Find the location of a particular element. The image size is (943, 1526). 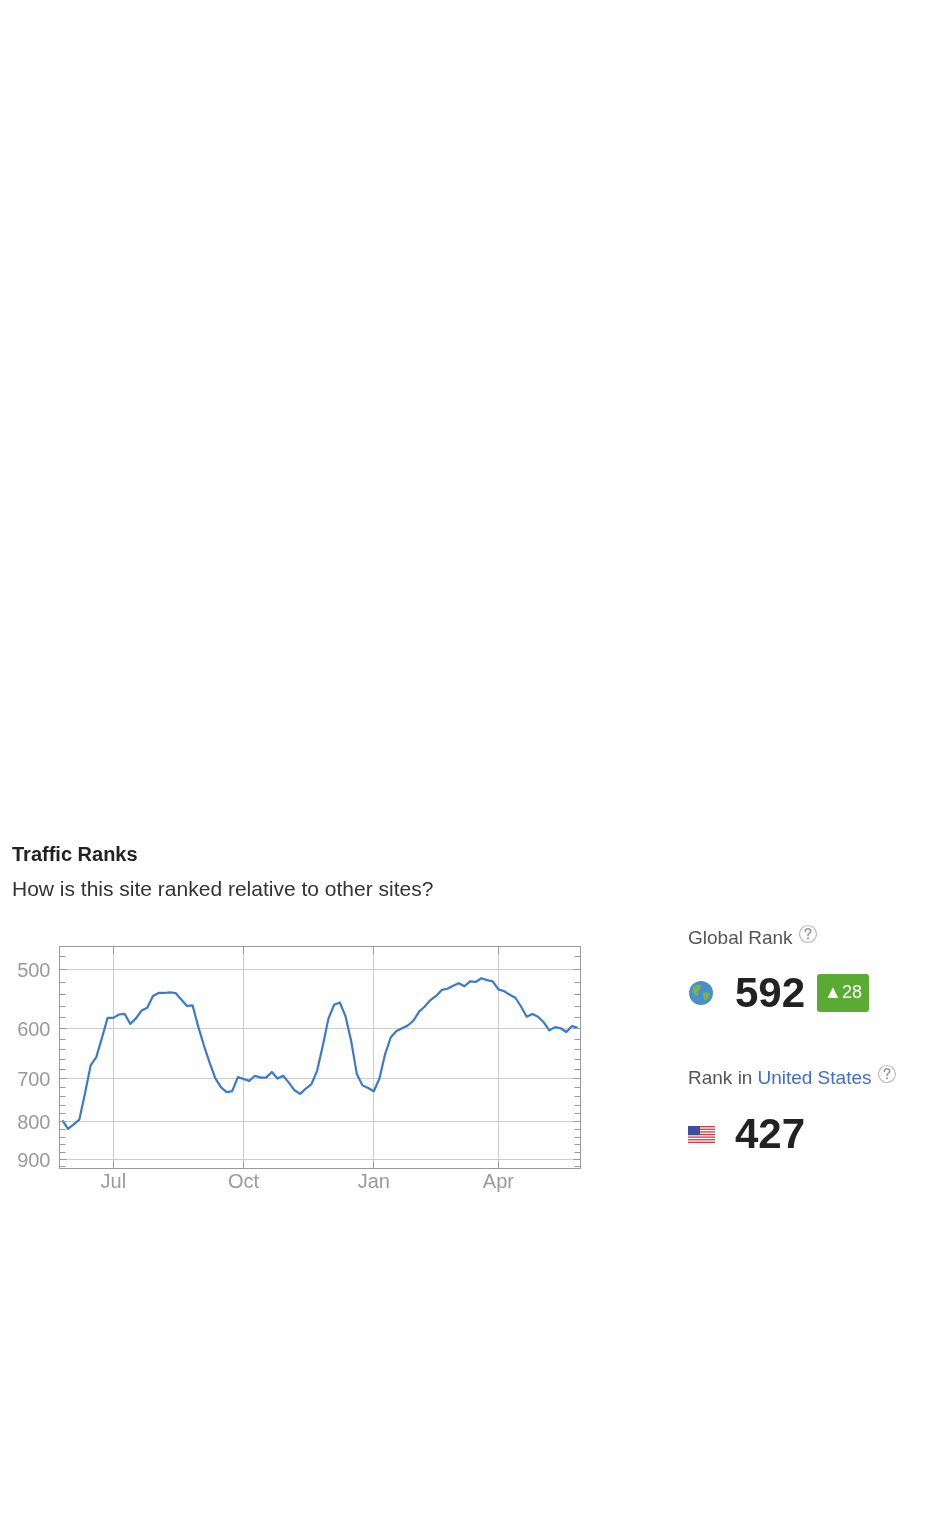

text: Global Rank is located at coordinates (740, 938).